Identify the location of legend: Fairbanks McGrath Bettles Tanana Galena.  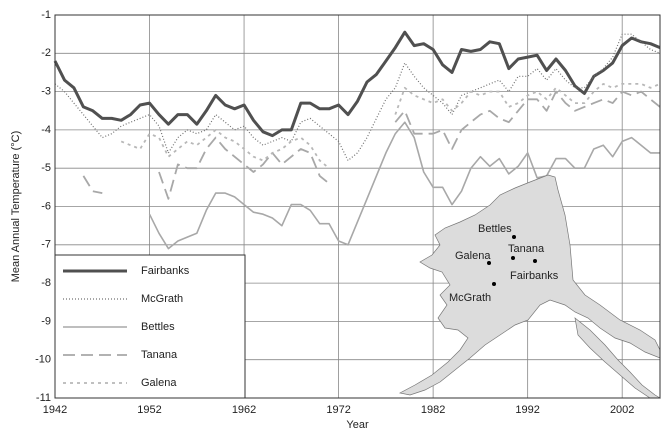
(150, 326).